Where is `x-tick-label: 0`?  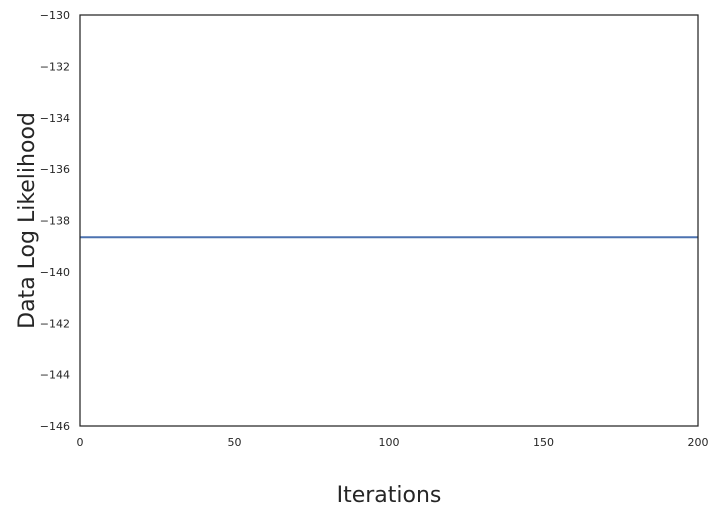 x-tick-label: 0 is located at coordinates (80, 442).